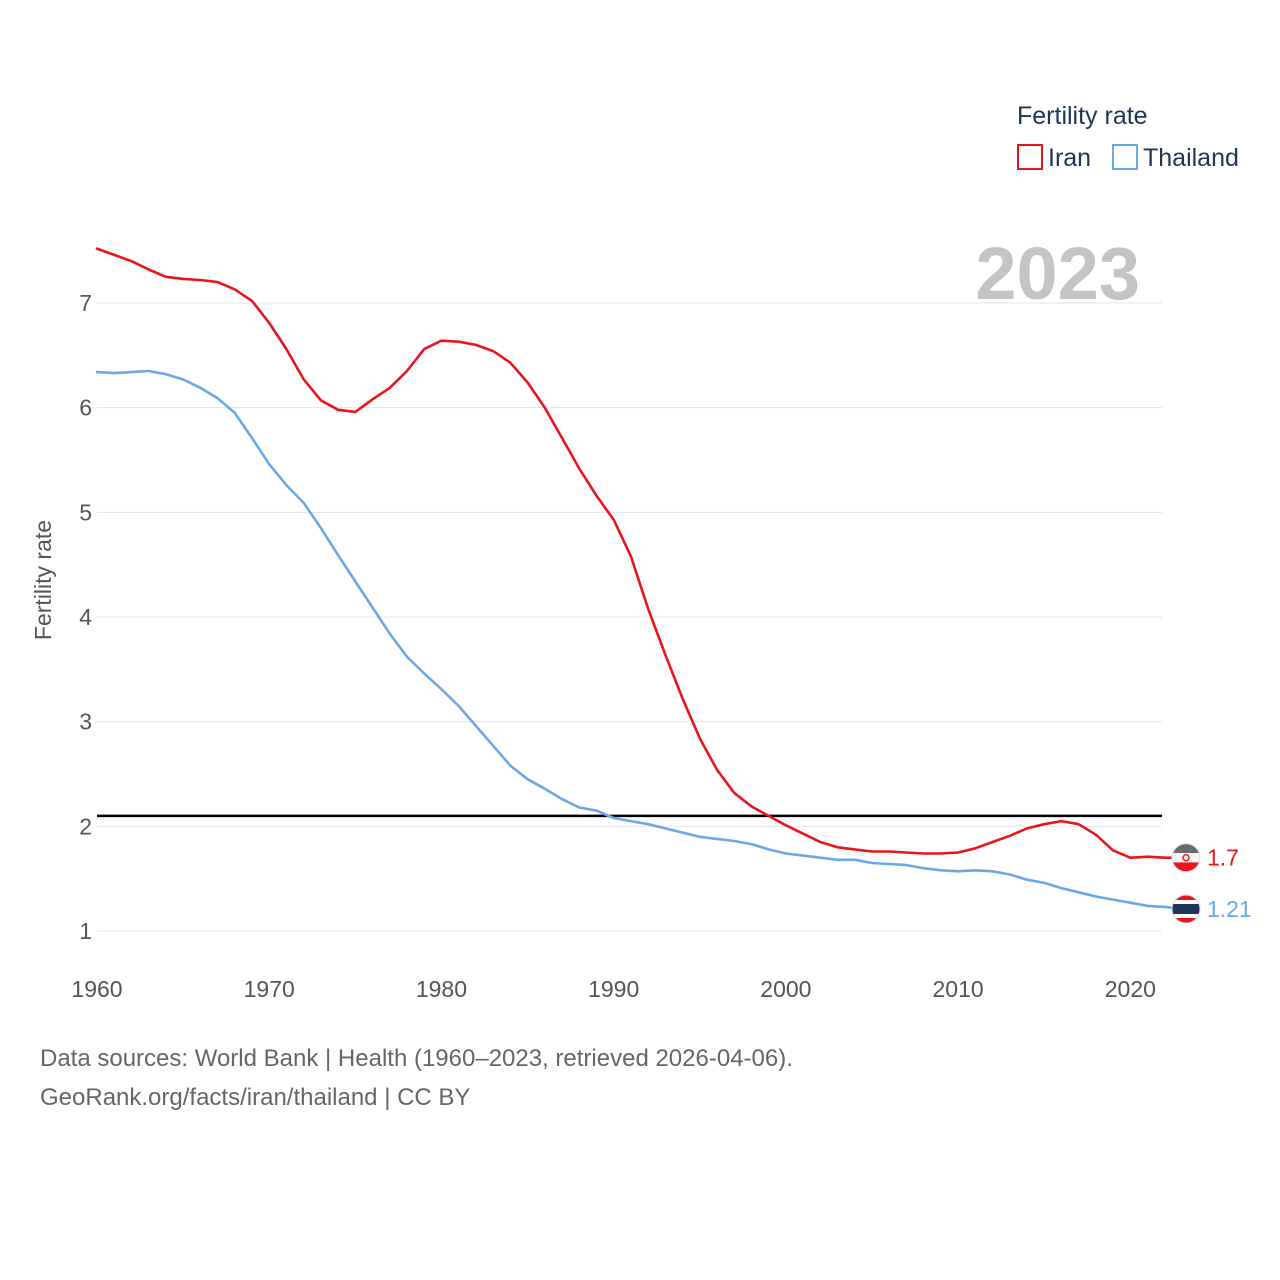 The width and height of the screenshot is (1280, 1280). I want to click on iran-flag-icon, so click(1186, 858).